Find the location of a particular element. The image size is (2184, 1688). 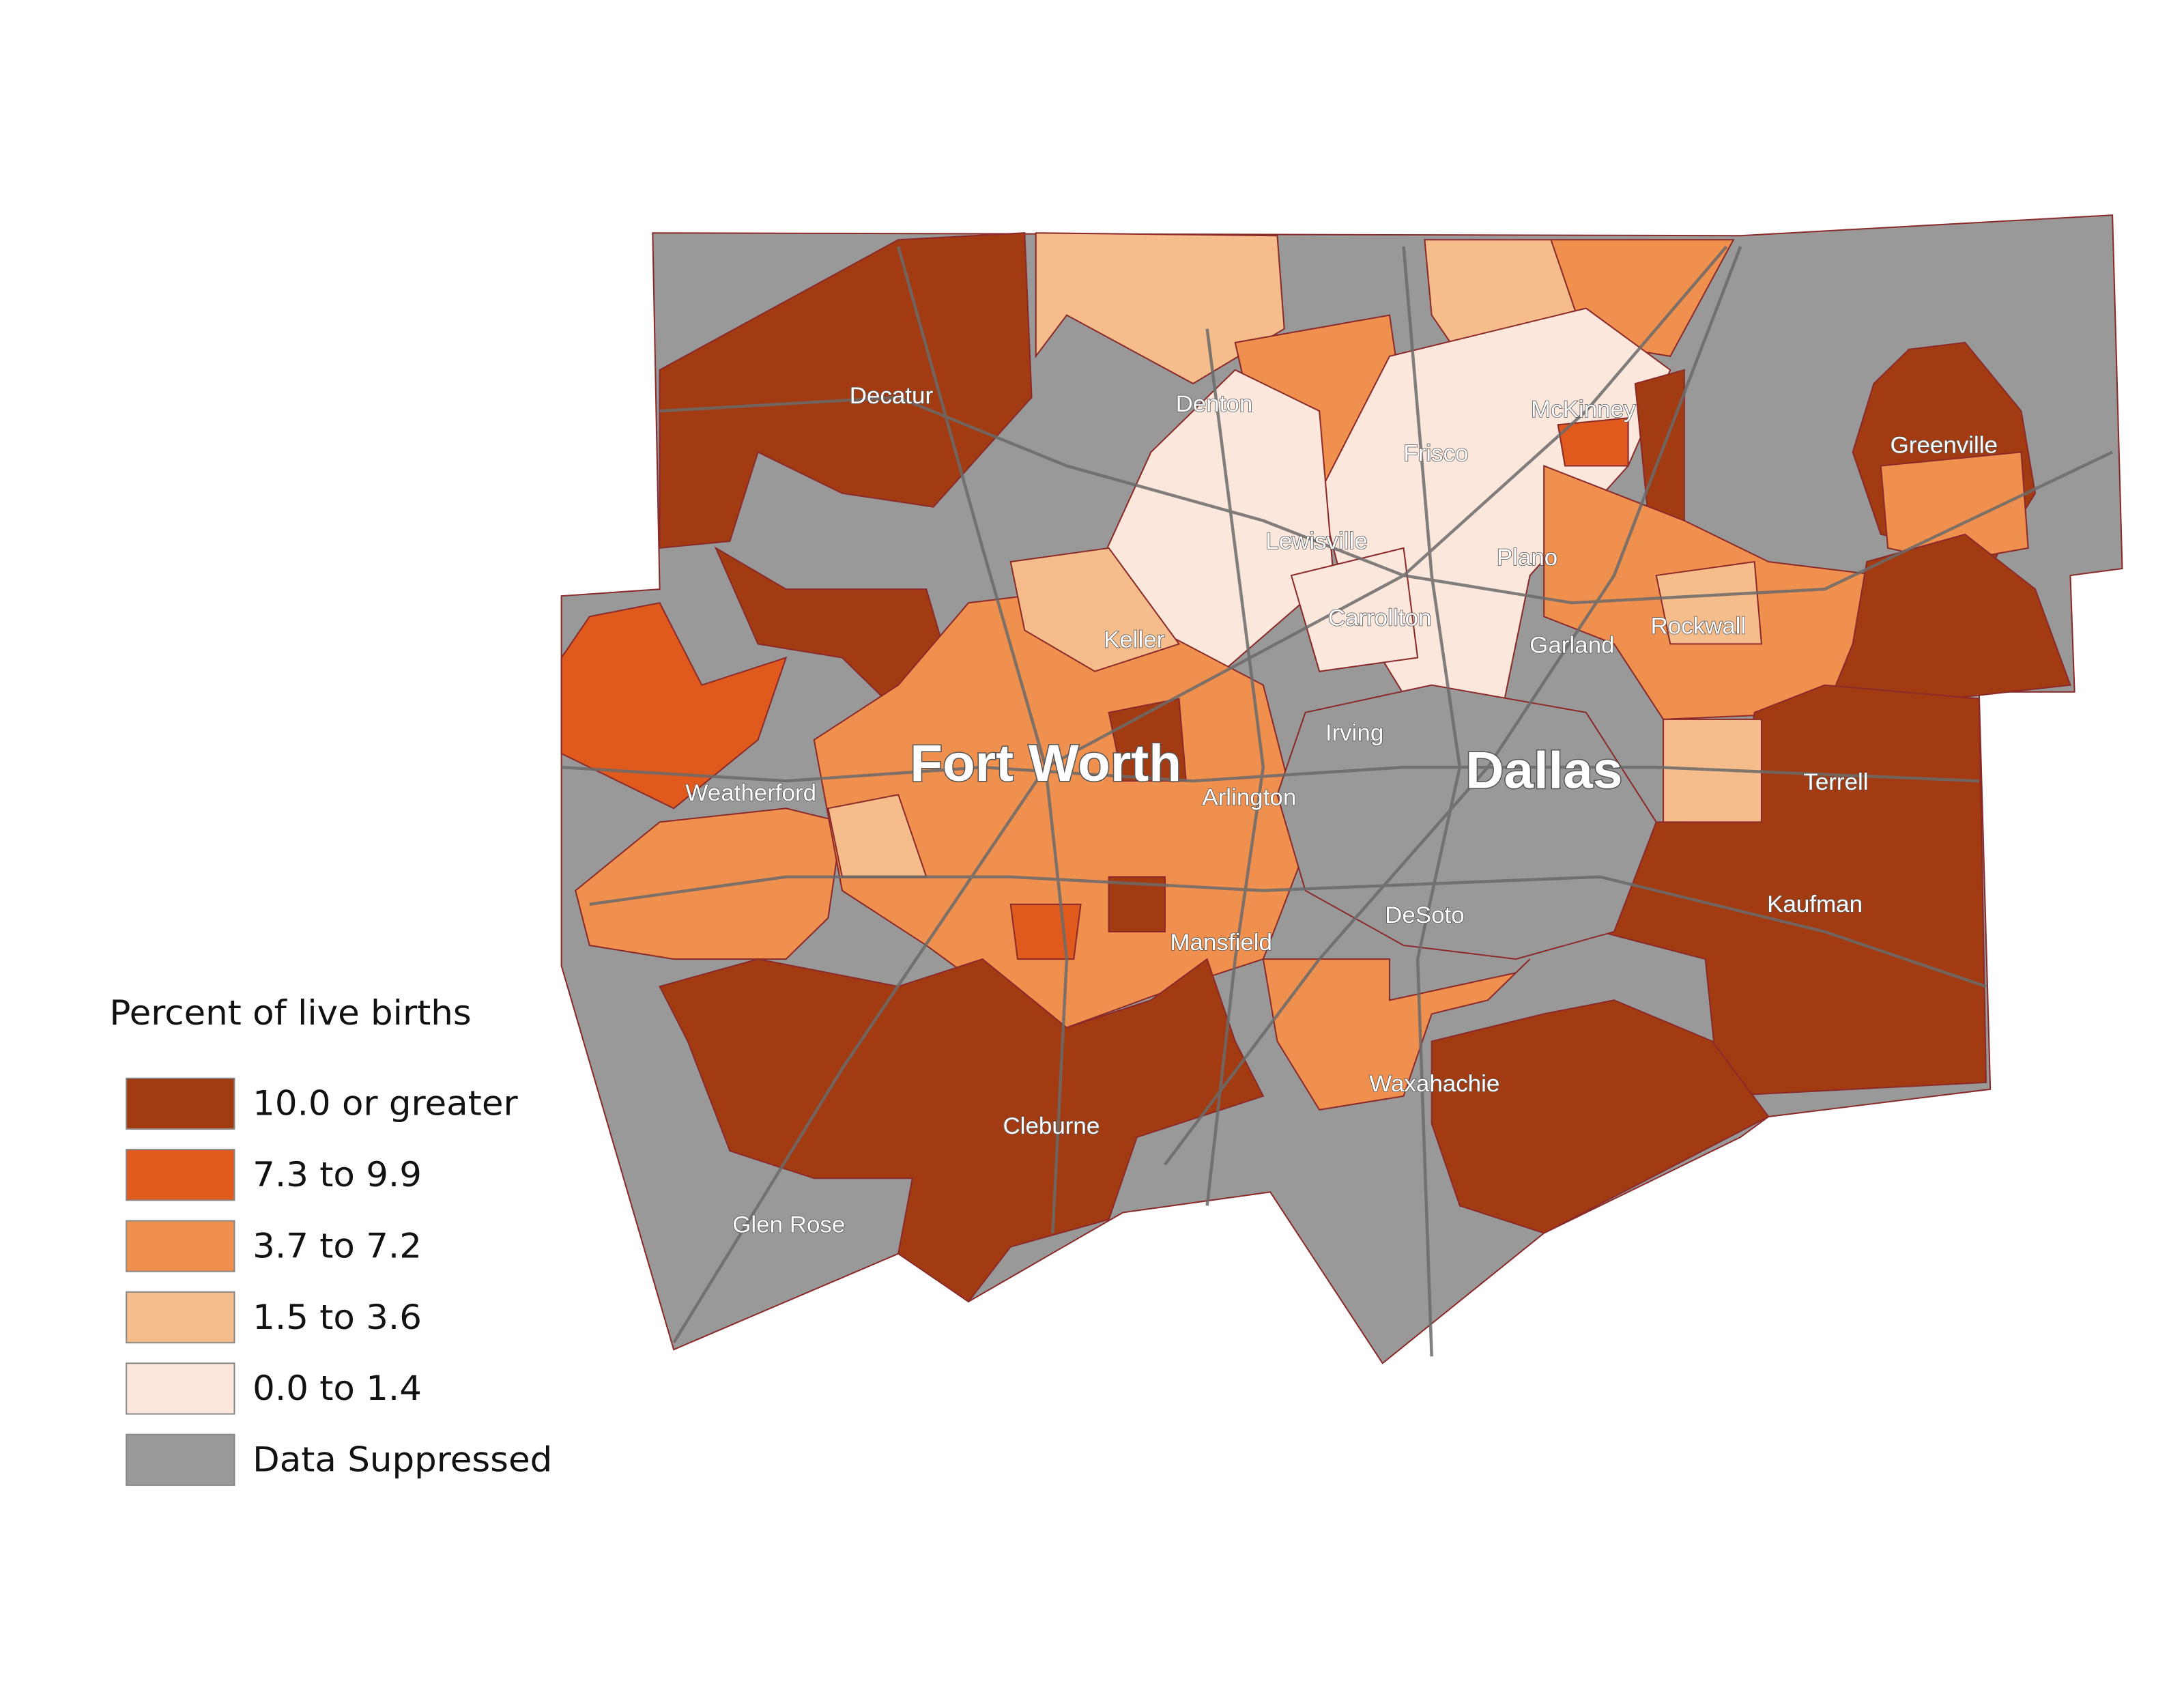

city-label: Fort Worth is located at coordinates (1045, 763).